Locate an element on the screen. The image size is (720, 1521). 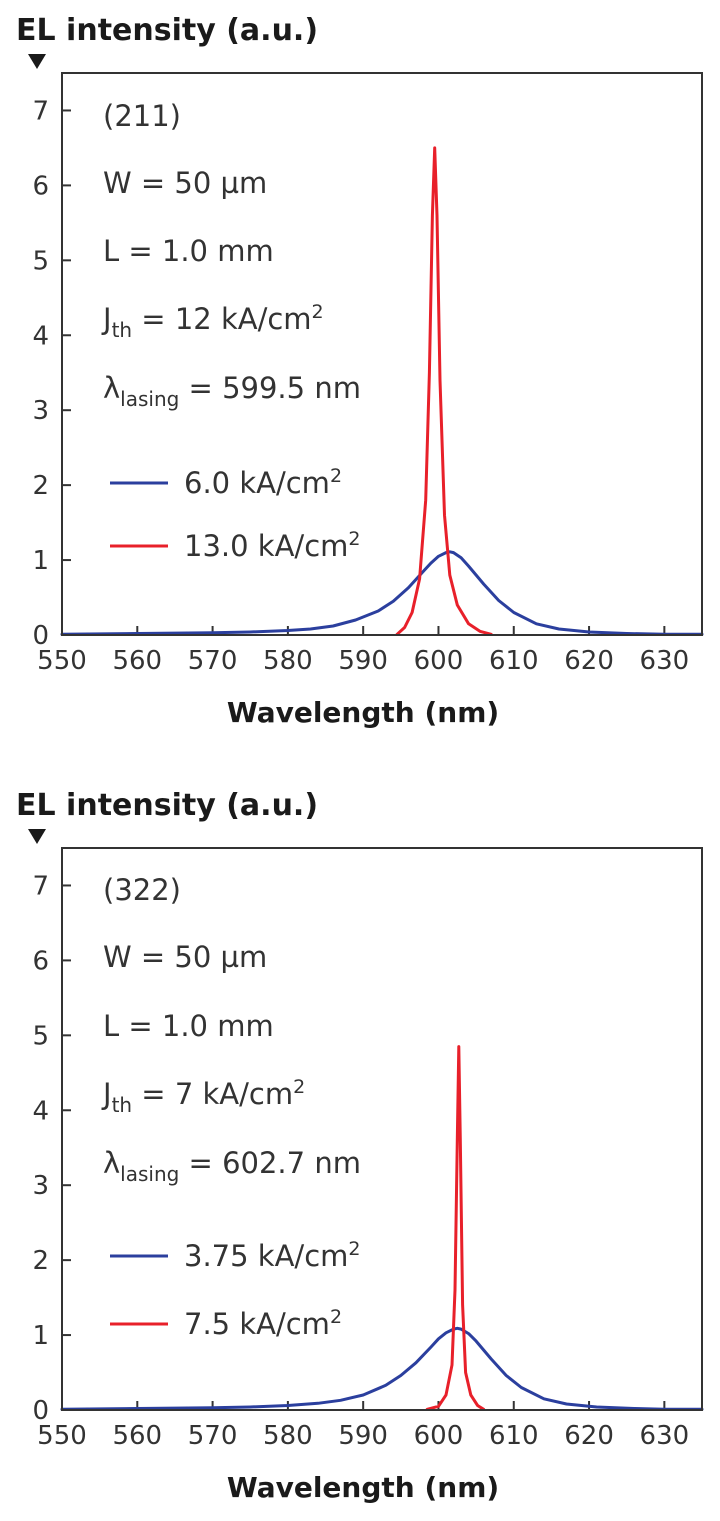
threshold-annotation: Jth = 7 kA/cm2 is located at coordinates (203, 1096).